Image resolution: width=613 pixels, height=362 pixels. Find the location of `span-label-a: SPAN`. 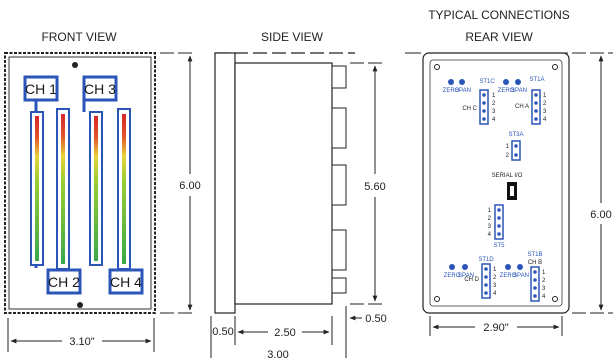

span-label-a: SPAN is located at coordinates (519, 91).